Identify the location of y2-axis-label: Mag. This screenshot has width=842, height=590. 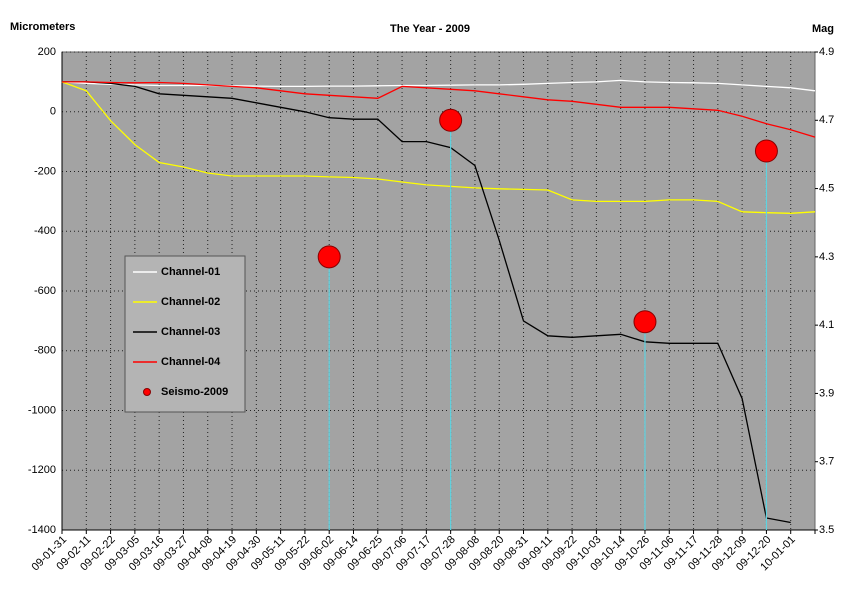
(823, 29).